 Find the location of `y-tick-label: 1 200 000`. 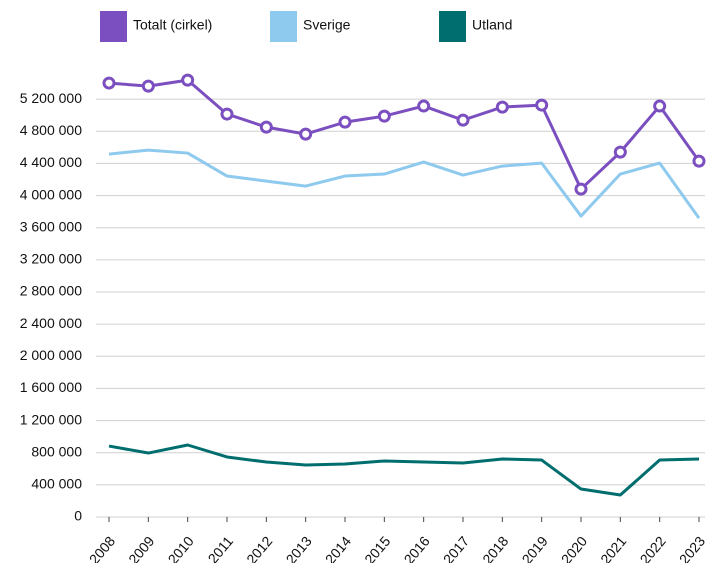

y-tick-label: 1 200 000 is located at coordinates (51, 419).